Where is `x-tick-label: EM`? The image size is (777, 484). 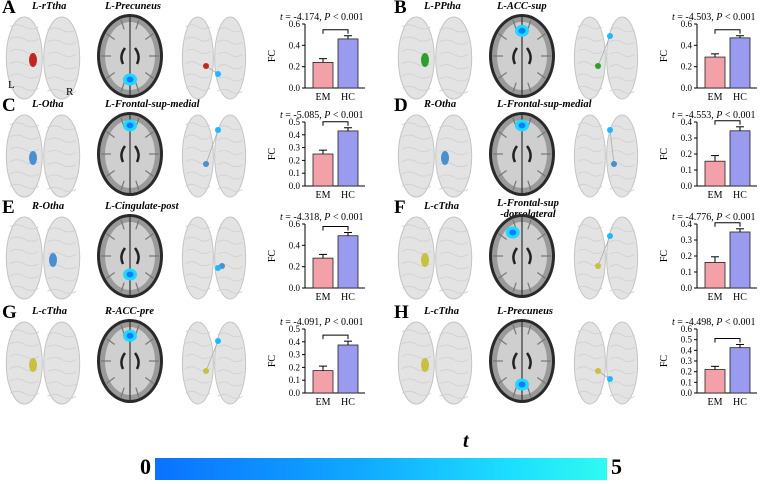 x-tick-label: EM is located at coordinates (715, 297).